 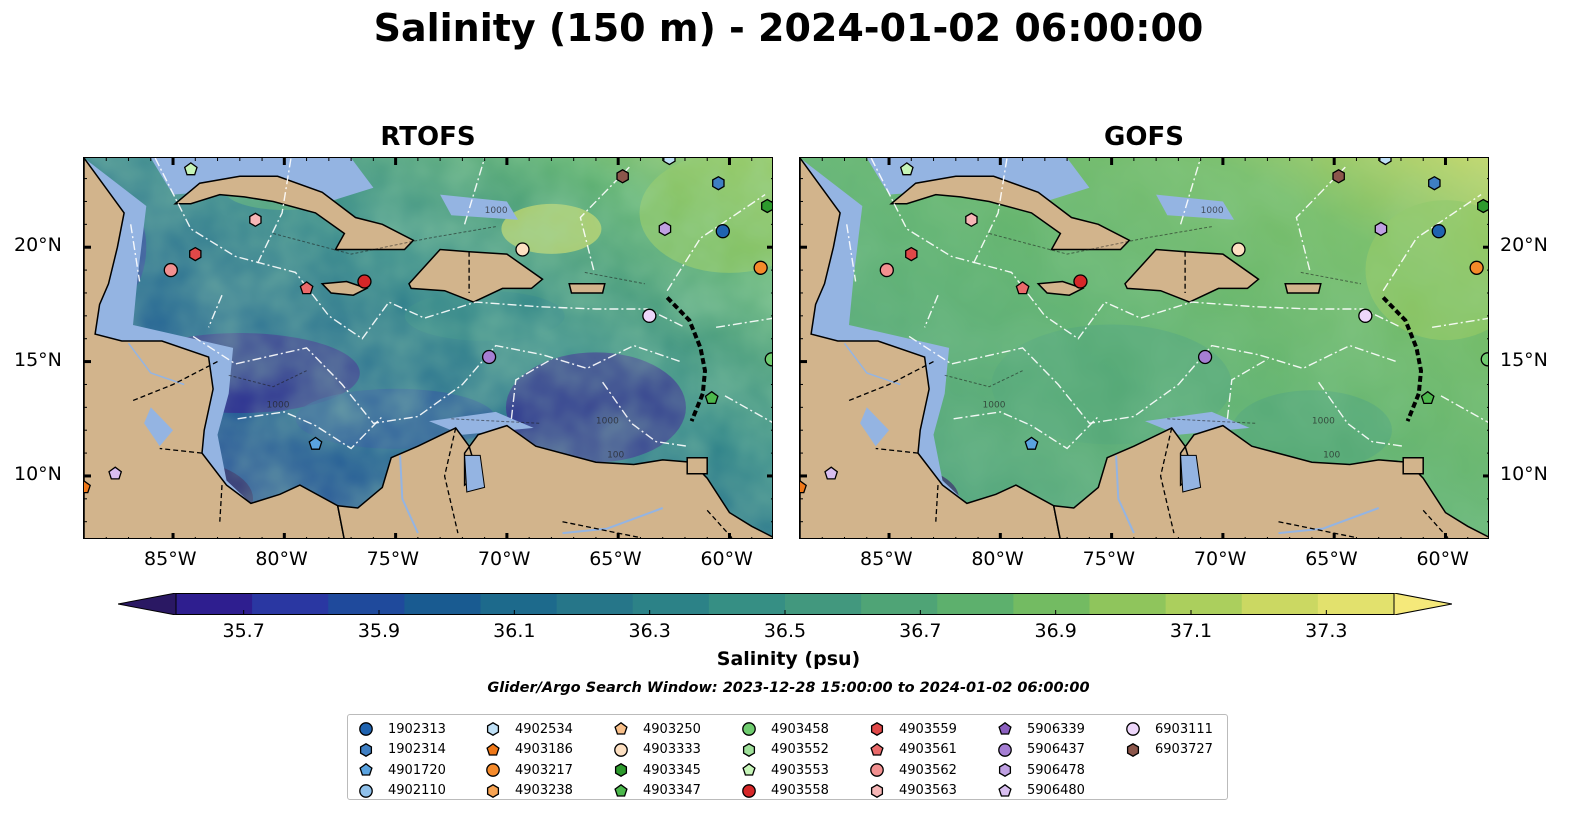 What do you see at coordinates (649, 631) in the screenshot?
I see `colorbar-tick-label: 36.3` at bounding box center [649, 631].